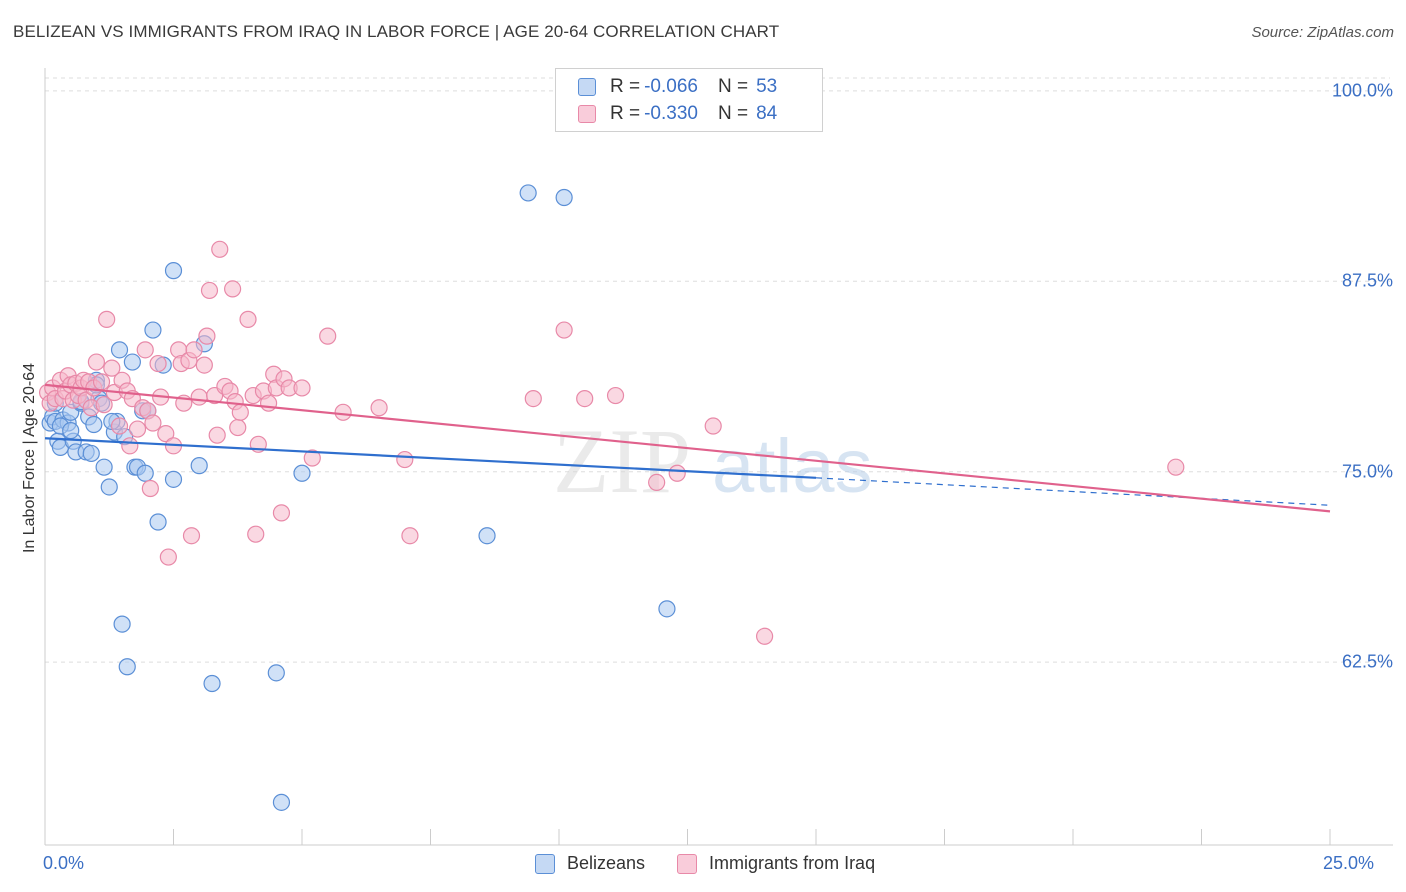 This screenshot has width=1406, height=892. What do you see at coordinates (1367, 280) in the screenshot?
I see `y-tick-label: 87.5%` at bounding box center [1367, 280].